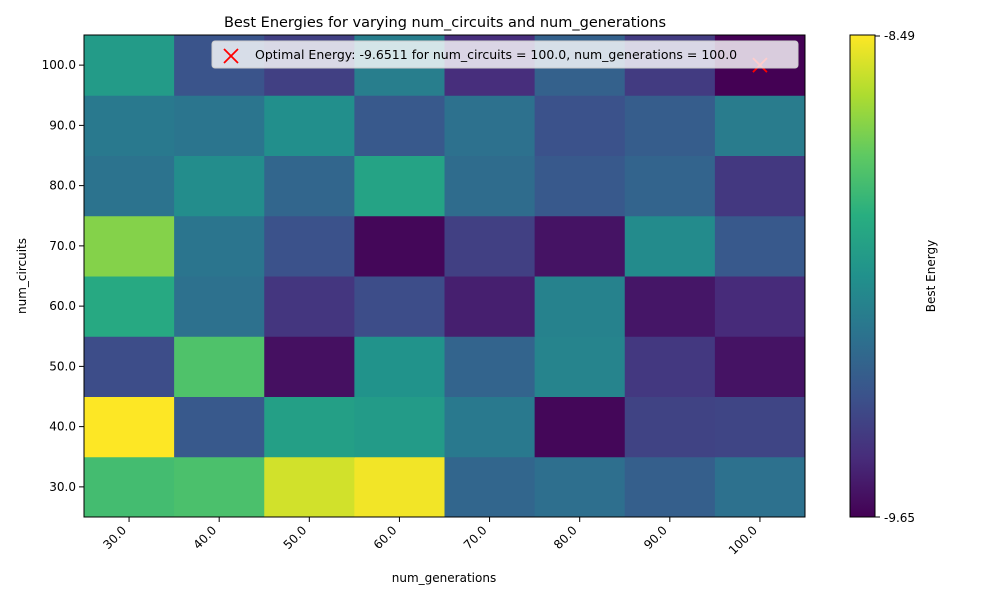  I want to click on y-tick-label: 80.0, so click(62, 186).